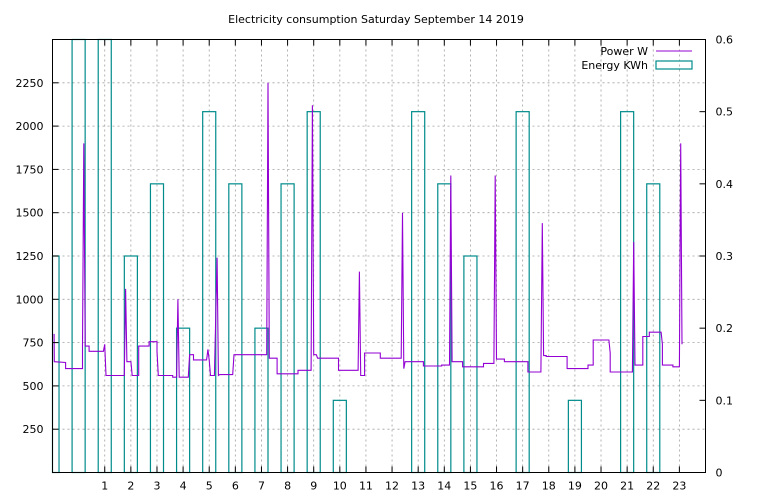 This screenshot has width=768, height=500. Describe the element at coordinates (183, 486) in the screenshot. I see `x-tick-label: 4` at that location.